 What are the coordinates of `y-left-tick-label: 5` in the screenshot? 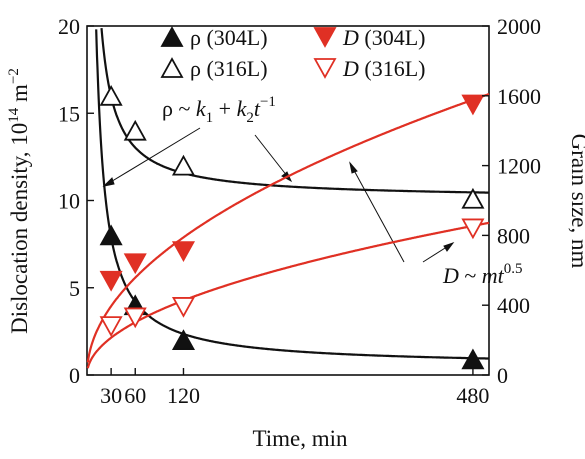 It's located at (74, 288).